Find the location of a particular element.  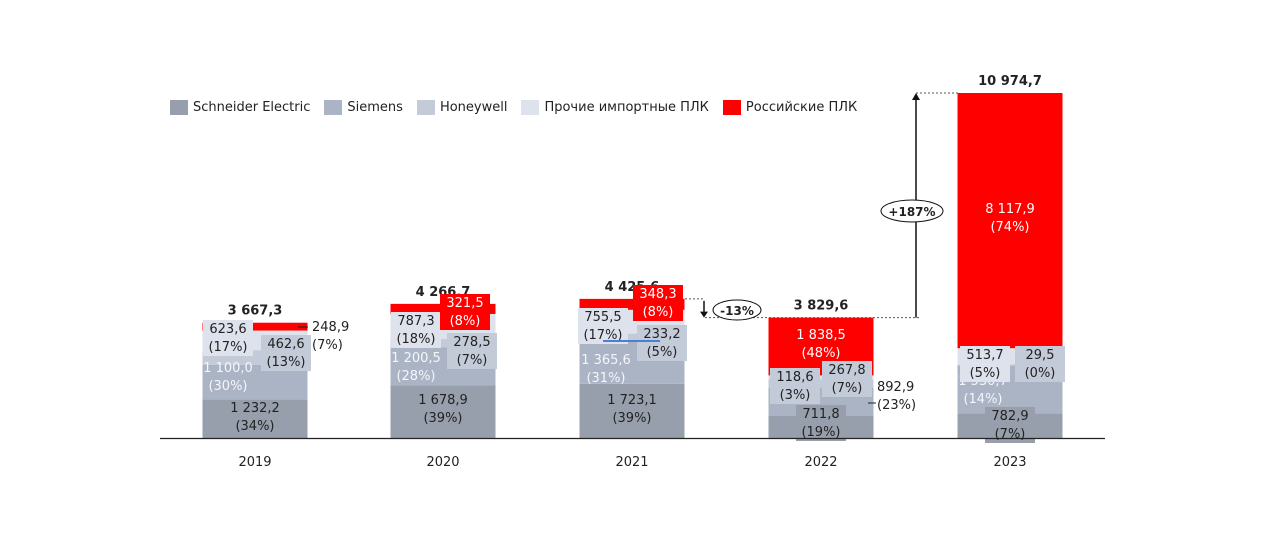

value-label: 711,8 is located at coordinates (820, 414).